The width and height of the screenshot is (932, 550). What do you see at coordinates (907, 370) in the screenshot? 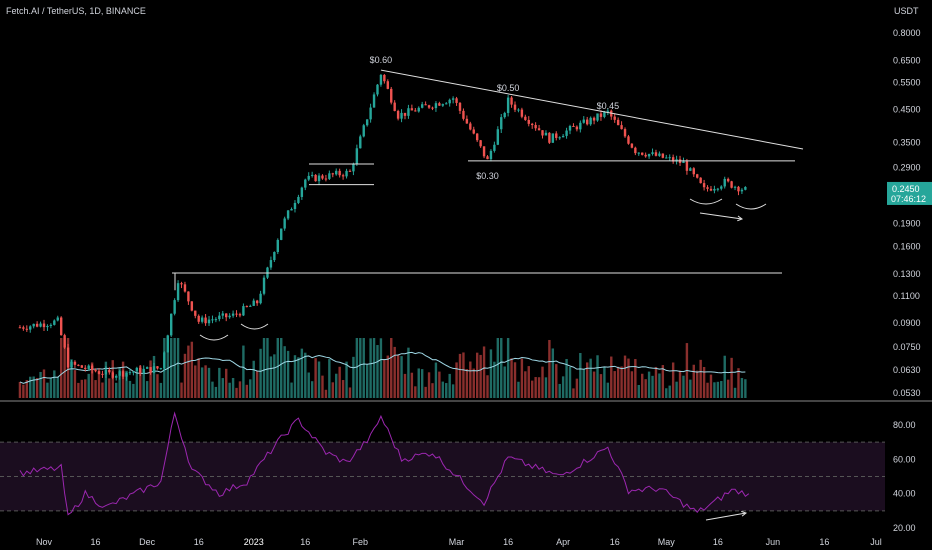
I see `price-axis-tick: 0.0630` at bounding box center [907, 370].